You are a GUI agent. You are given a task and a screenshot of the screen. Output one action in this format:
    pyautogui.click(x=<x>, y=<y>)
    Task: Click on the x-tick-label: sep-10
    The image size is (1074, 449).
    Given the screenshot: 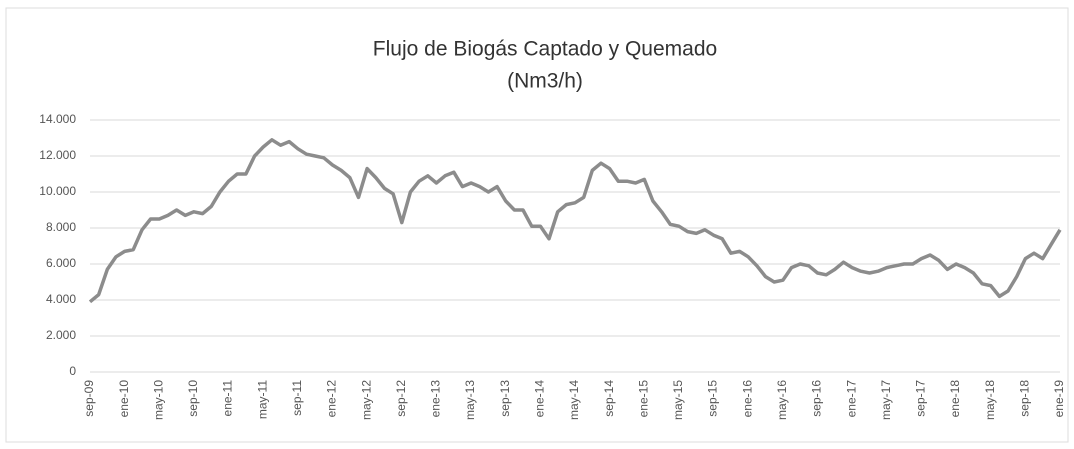 What is the action you would take?
    pyautogui.click(x=193, y=398)
    